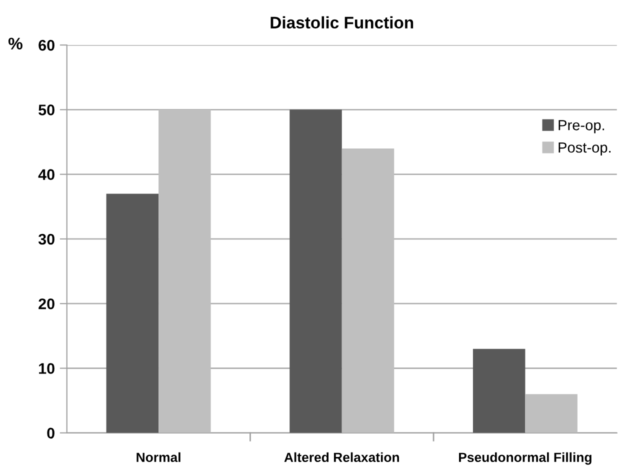 The height and width of the screenshot is (469, 625). I want to click on legend-label: Pre-op., so click(581, 127).